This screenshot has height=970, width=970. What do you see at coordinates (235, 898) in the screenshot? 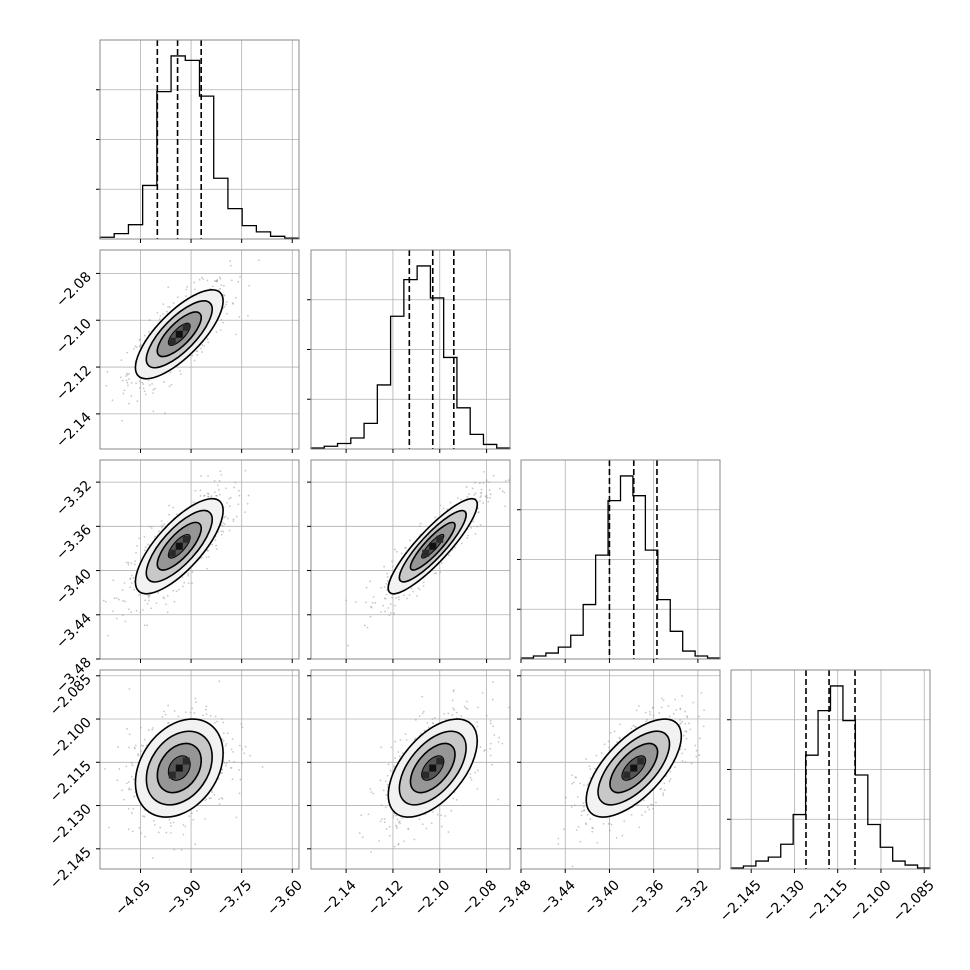
I see `x-tick-label: −3.75` at bounding box center [235, 898].